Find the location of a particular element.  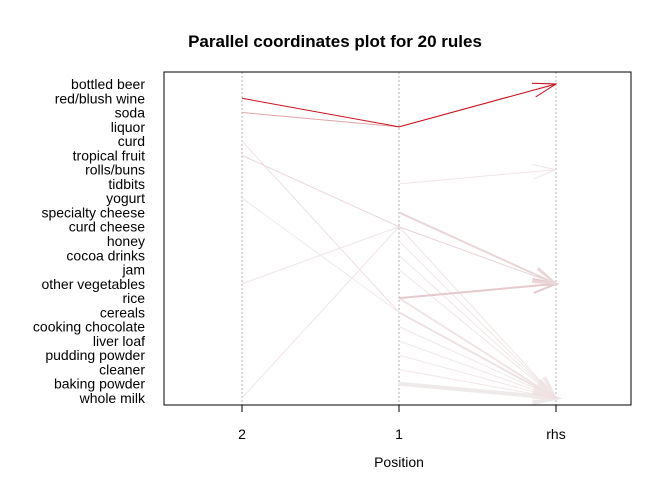

item-label: cocoa drinks is located at coordinates (105, 255).